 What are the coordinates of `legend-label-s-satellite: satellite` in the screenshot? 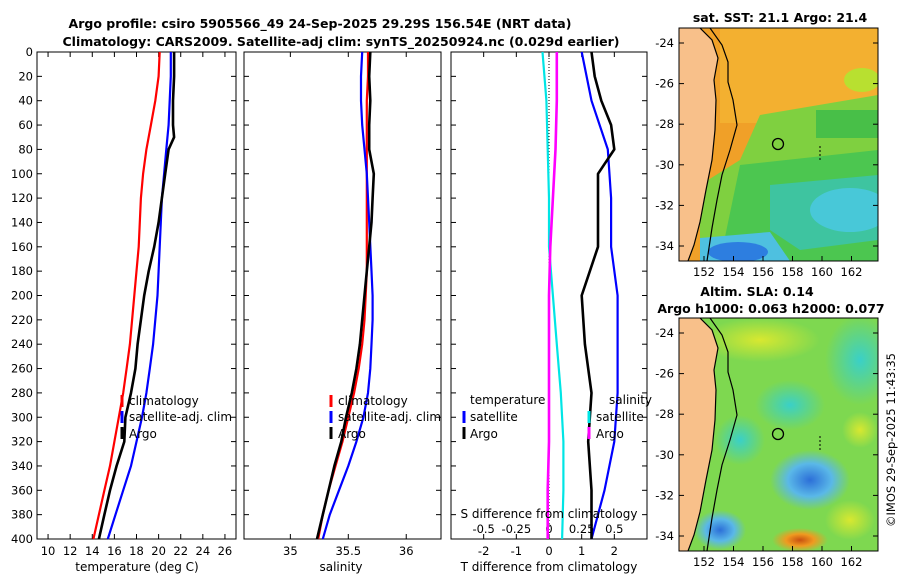 It's located at (620, 417).